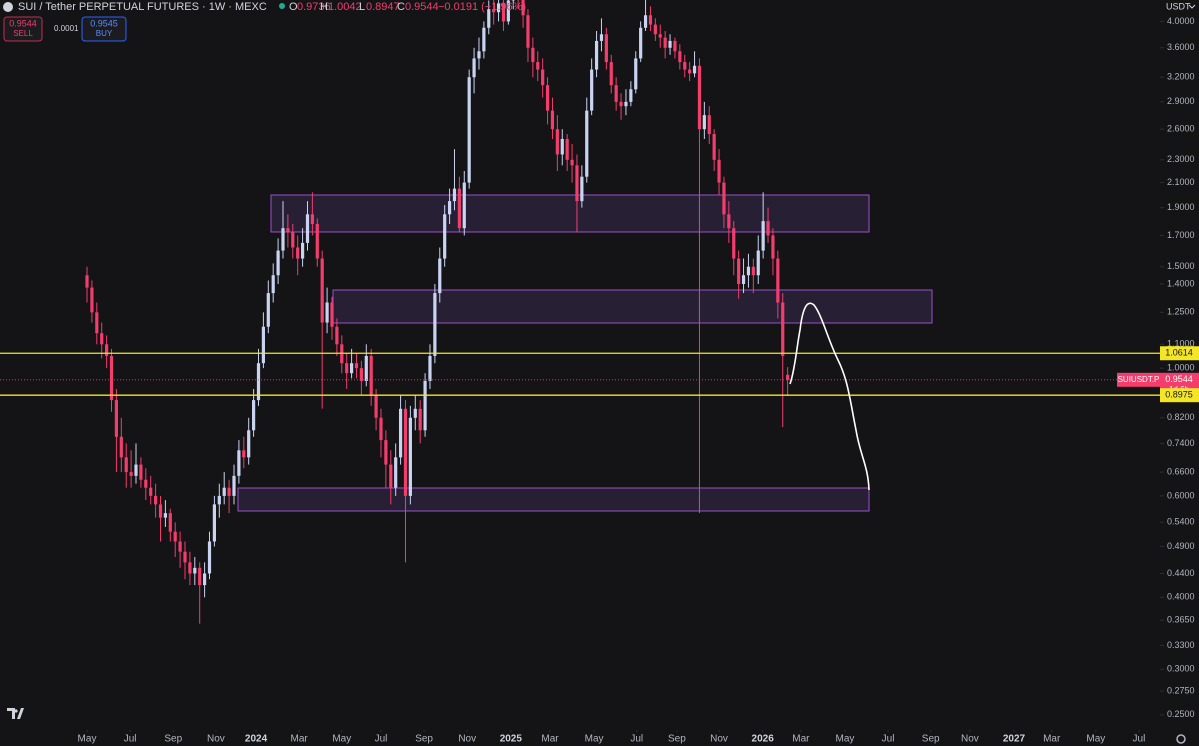  I want to click on dropdown-icon, so click(1192, 6).